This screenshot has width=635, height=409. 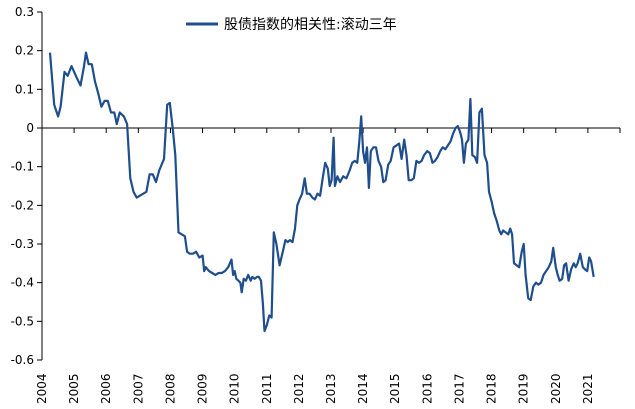 What do you see at coordinates (24, 89) in the screenshot?
I see `y-tick-label: 0.1` at bounding box center [24, 89].